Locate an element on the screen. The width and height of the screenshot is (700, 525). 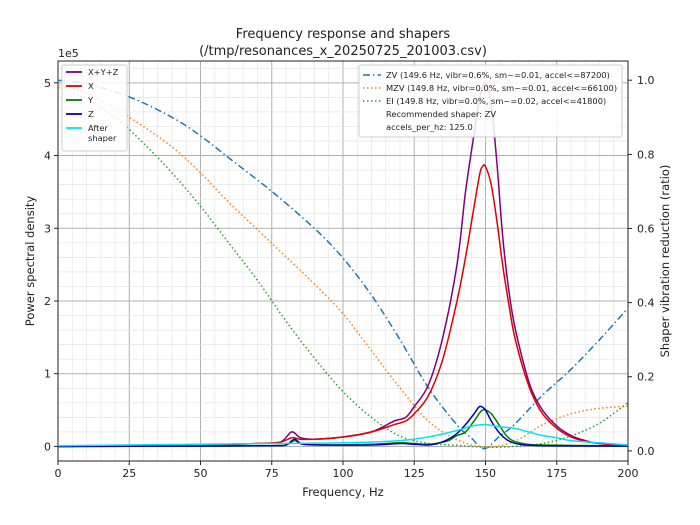
y-tick-label: 0 is located at coordinates (47, 446).